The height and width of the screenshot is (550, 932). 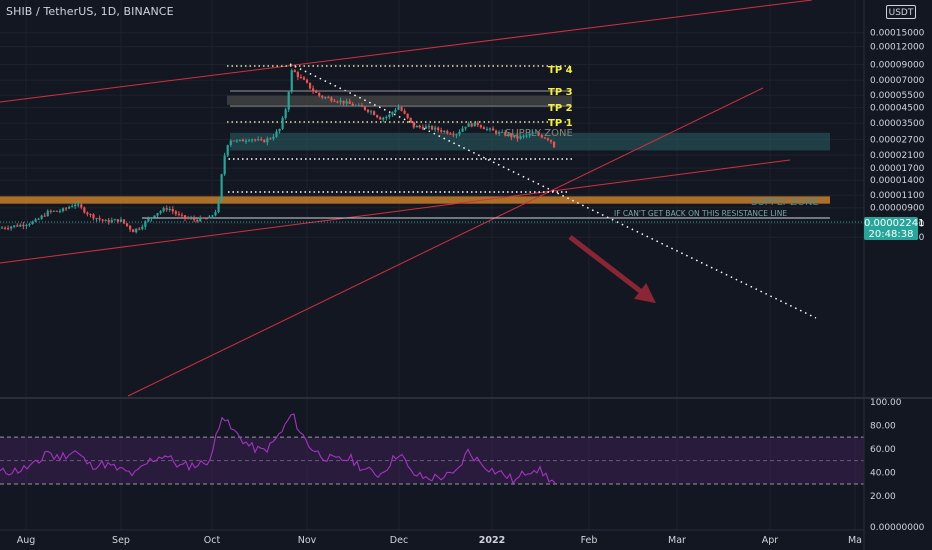 What do you see at coordinates (90, 11) in the screenshot?
I see `symbol-title: SHIB / TetherUS, 1D, BINANCE` at bounding box center [90, 11].